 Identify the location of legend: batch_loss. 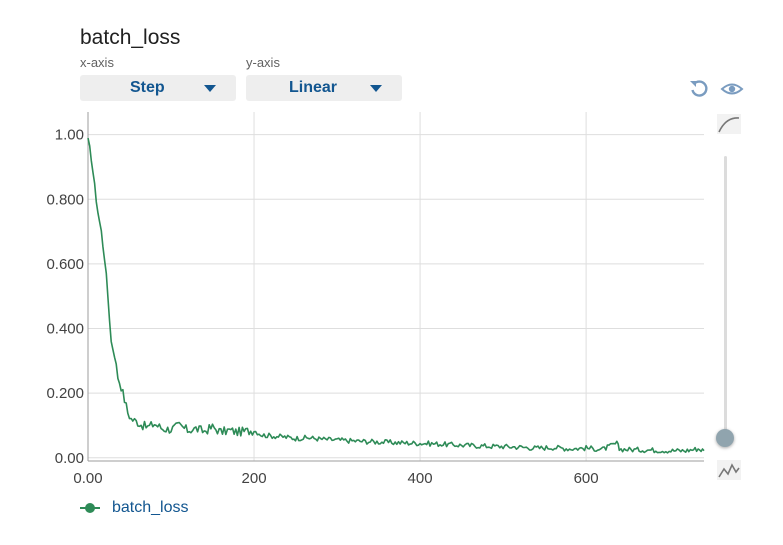
(134, 508).